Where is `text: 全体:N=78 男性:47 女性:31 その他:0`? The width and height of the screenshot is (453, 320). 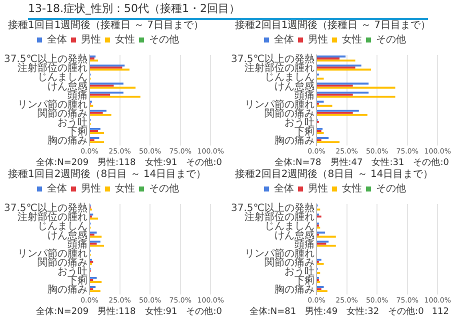 text: 全体:N=78 男性:47 女性:31 その他:0 is located at coordinates (361, 163).